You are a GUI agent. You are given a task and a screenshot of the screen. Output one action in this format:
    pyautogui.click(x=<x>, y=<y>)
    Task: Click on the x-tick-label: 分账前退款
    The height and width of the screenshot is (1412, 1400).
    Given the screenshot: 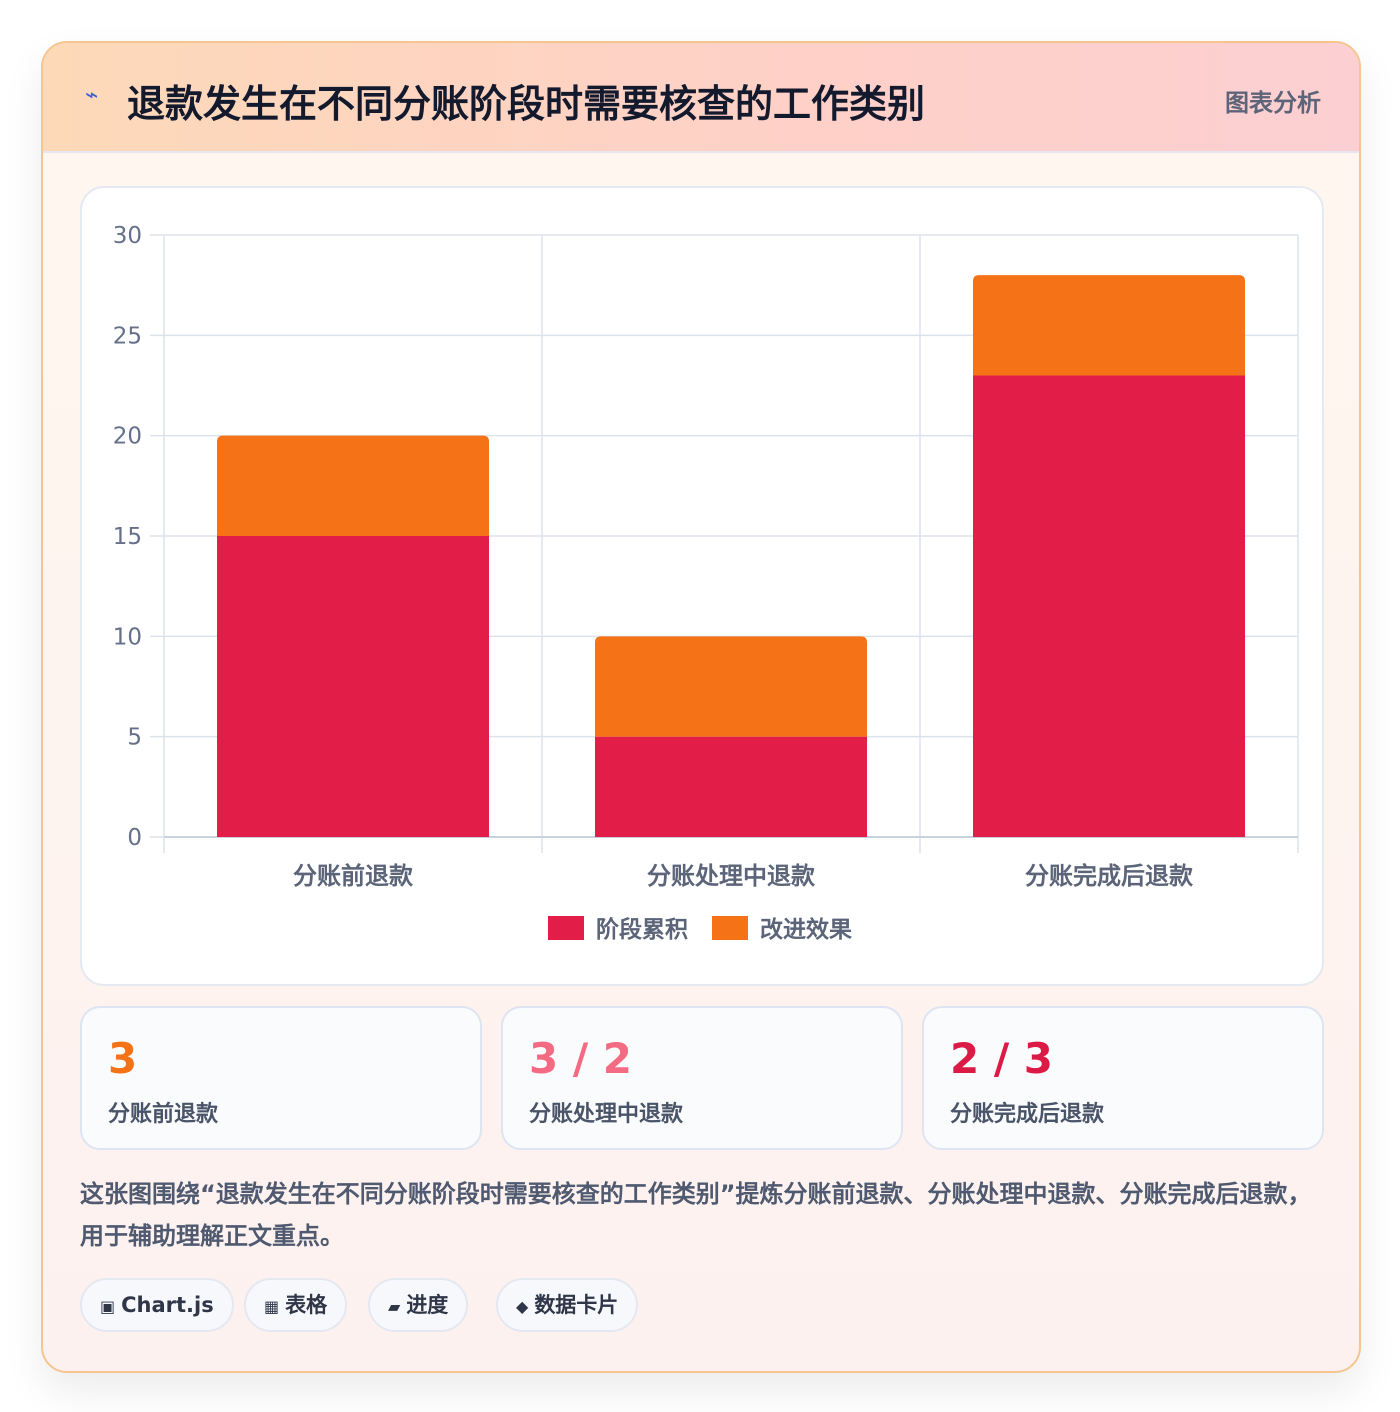 What is the action you would take?
    pyautogui.click(x=353, y=876)
    